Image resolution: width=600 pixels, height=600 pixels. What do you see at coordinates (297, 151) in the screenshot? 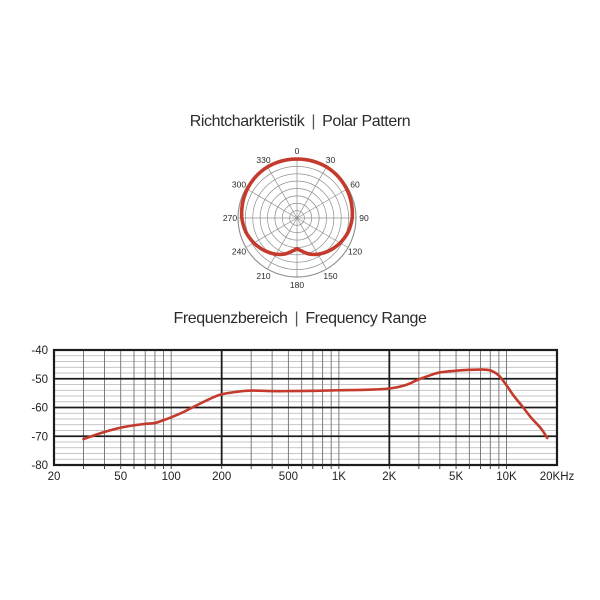
I see `polar-angle-label: 0` at bounding box center [297, 151].